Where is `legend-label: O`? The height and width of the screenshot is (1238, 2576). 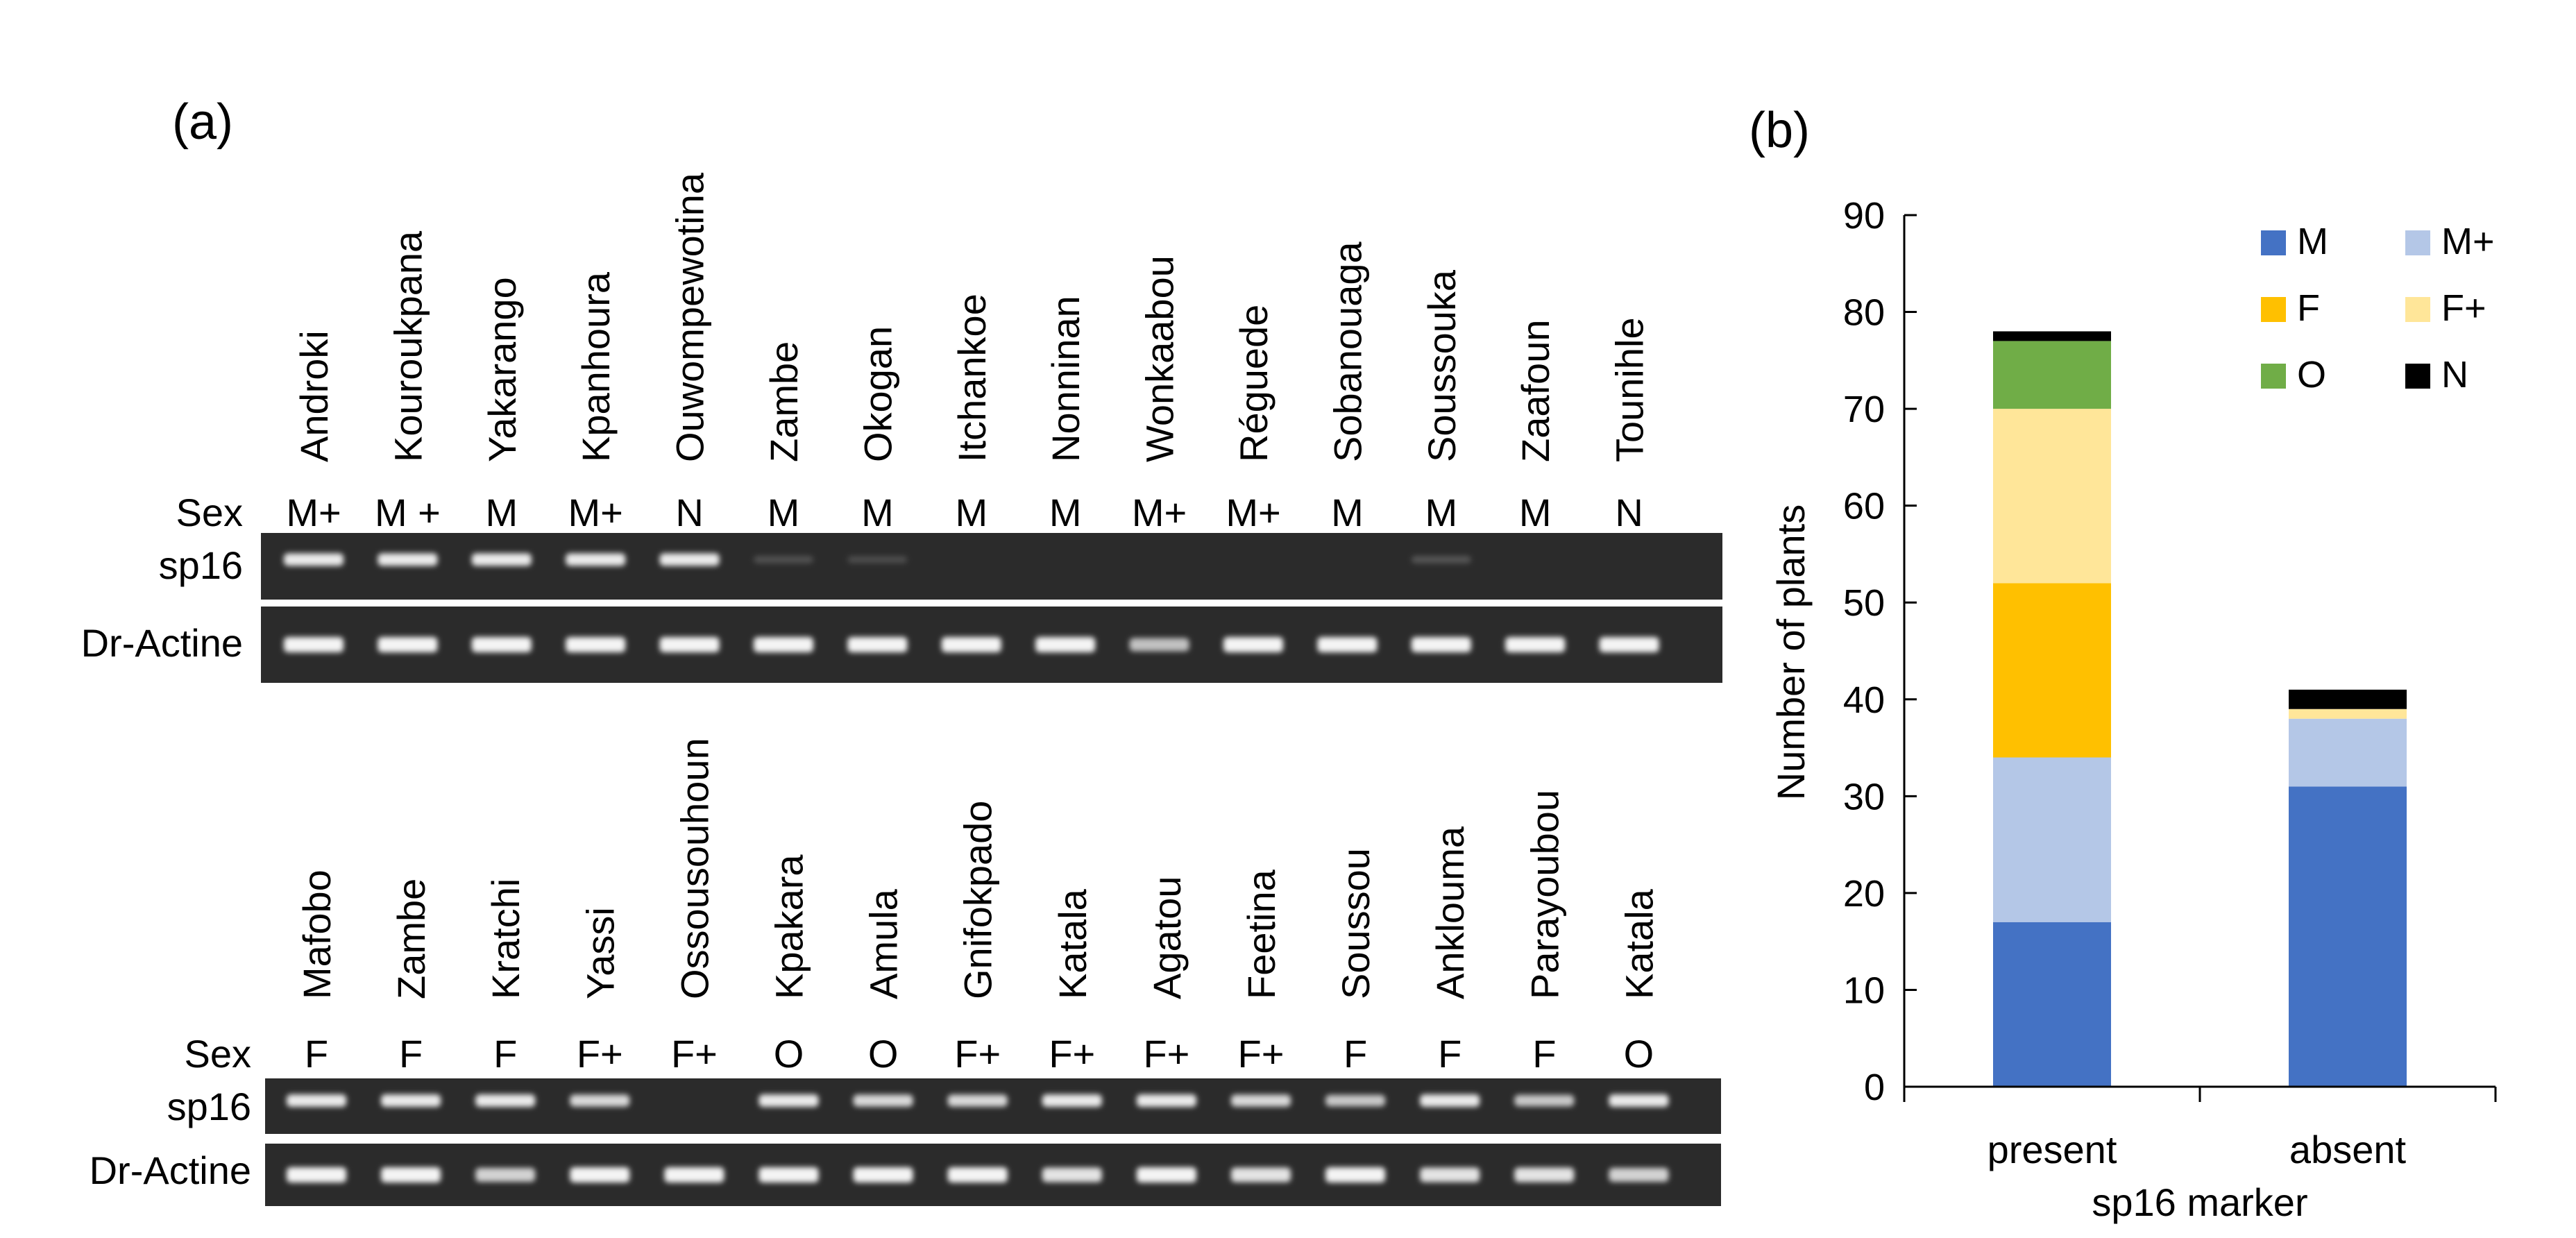 legend-label: O is located at coordinates (2312, 375).